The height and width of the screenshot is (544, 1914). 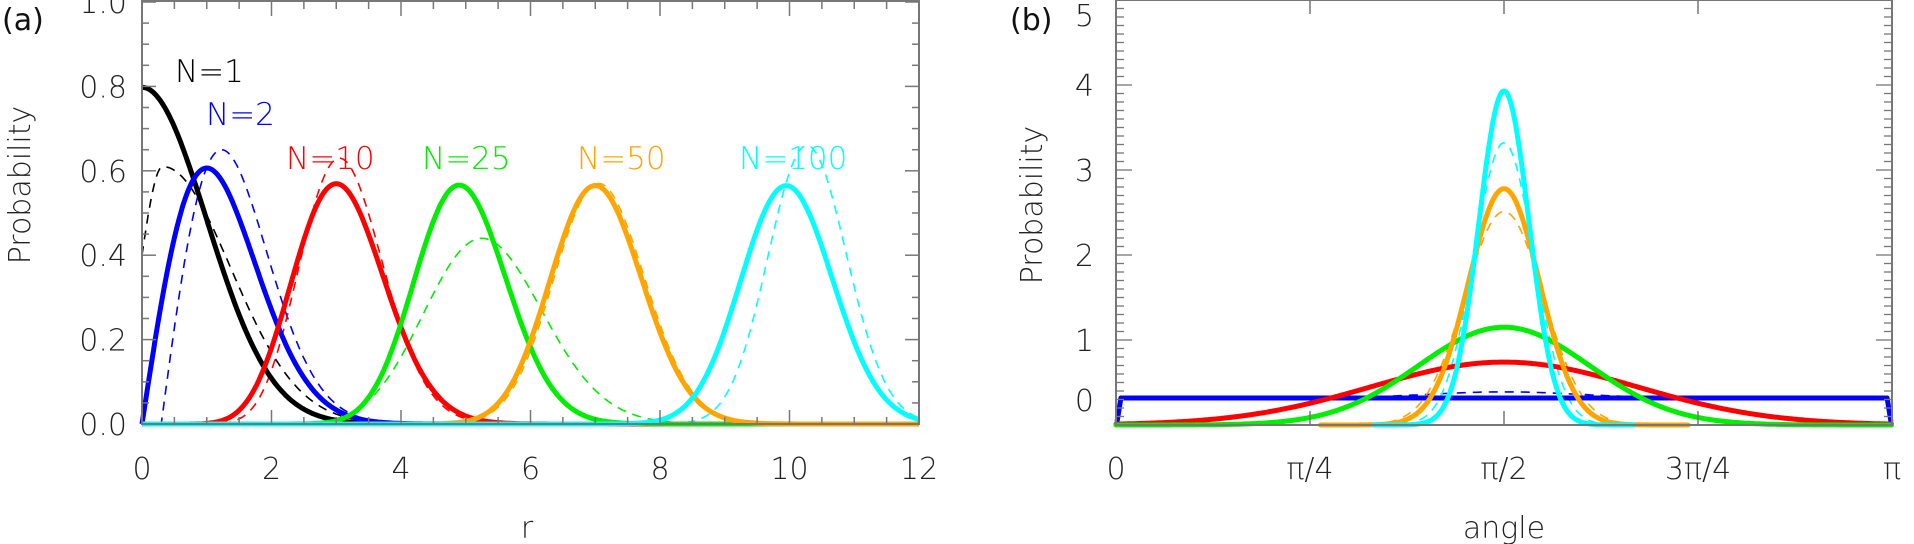 I want to click on x-tick-label: 8, so click(x=659, y=469).